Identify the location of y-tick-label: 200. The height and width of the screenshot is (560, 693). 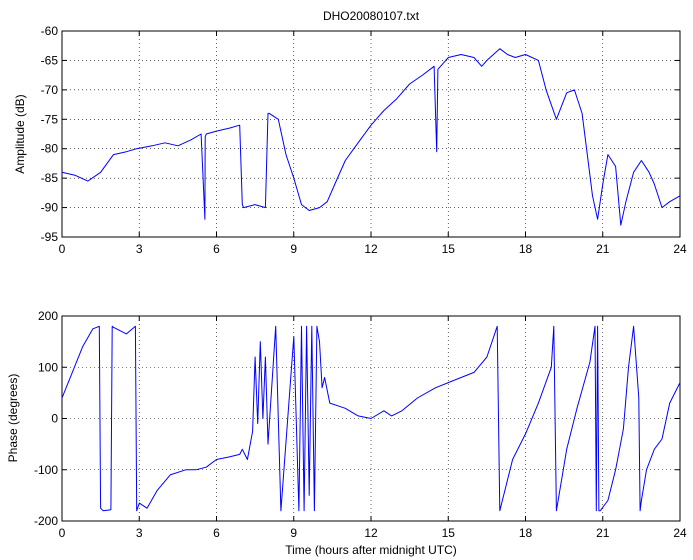
(48, 316).